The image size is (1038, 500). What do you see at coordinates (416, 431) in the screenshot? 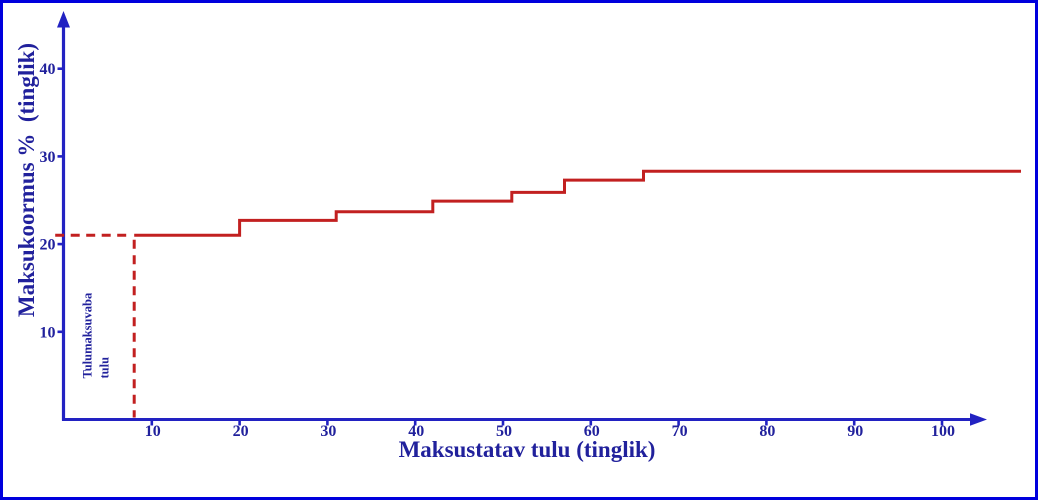
I see `x-tick-label: 40` at bounding box center [416, 431].